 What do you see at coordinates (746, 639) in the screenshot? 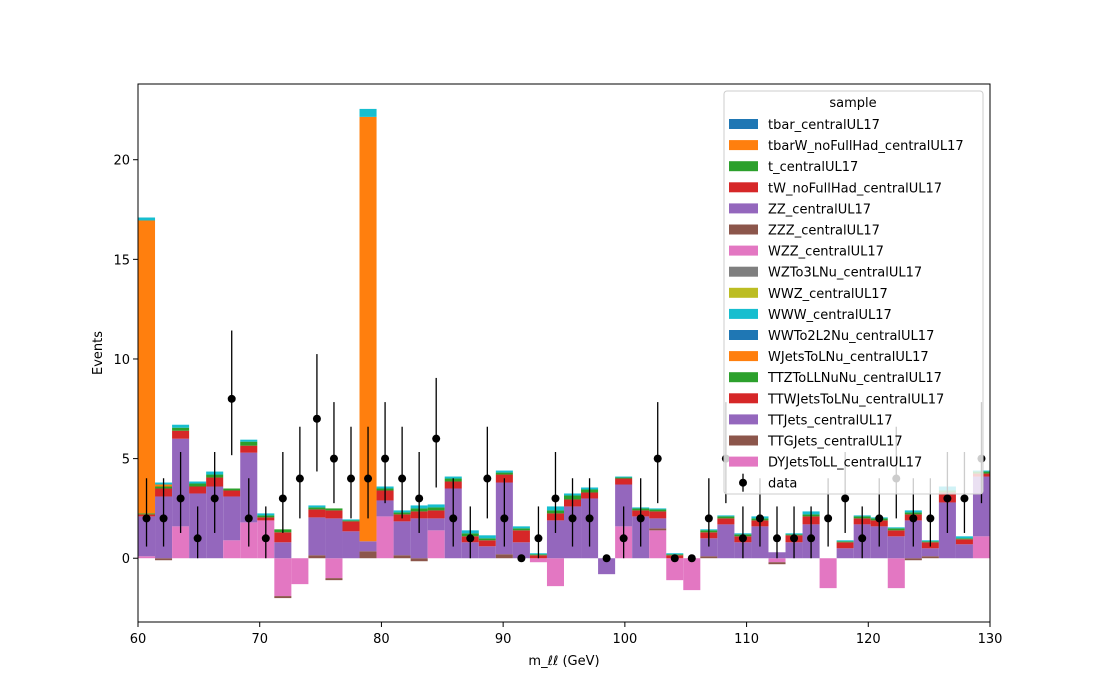
I see `x-tick-label-5: 110` at bounding box center [746, 639].